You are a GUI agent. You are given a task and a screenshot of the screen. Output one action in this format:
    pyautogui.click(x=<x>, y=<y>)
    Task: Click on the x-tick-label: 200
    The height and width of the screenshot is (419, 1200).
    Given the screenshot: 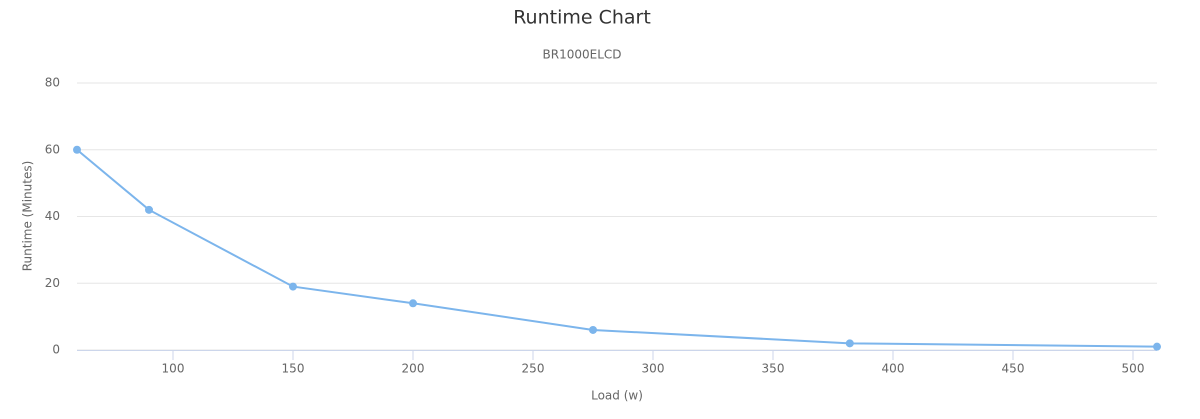 What is the action you would take?
    pyautogui.click(x=413, y=369)
    